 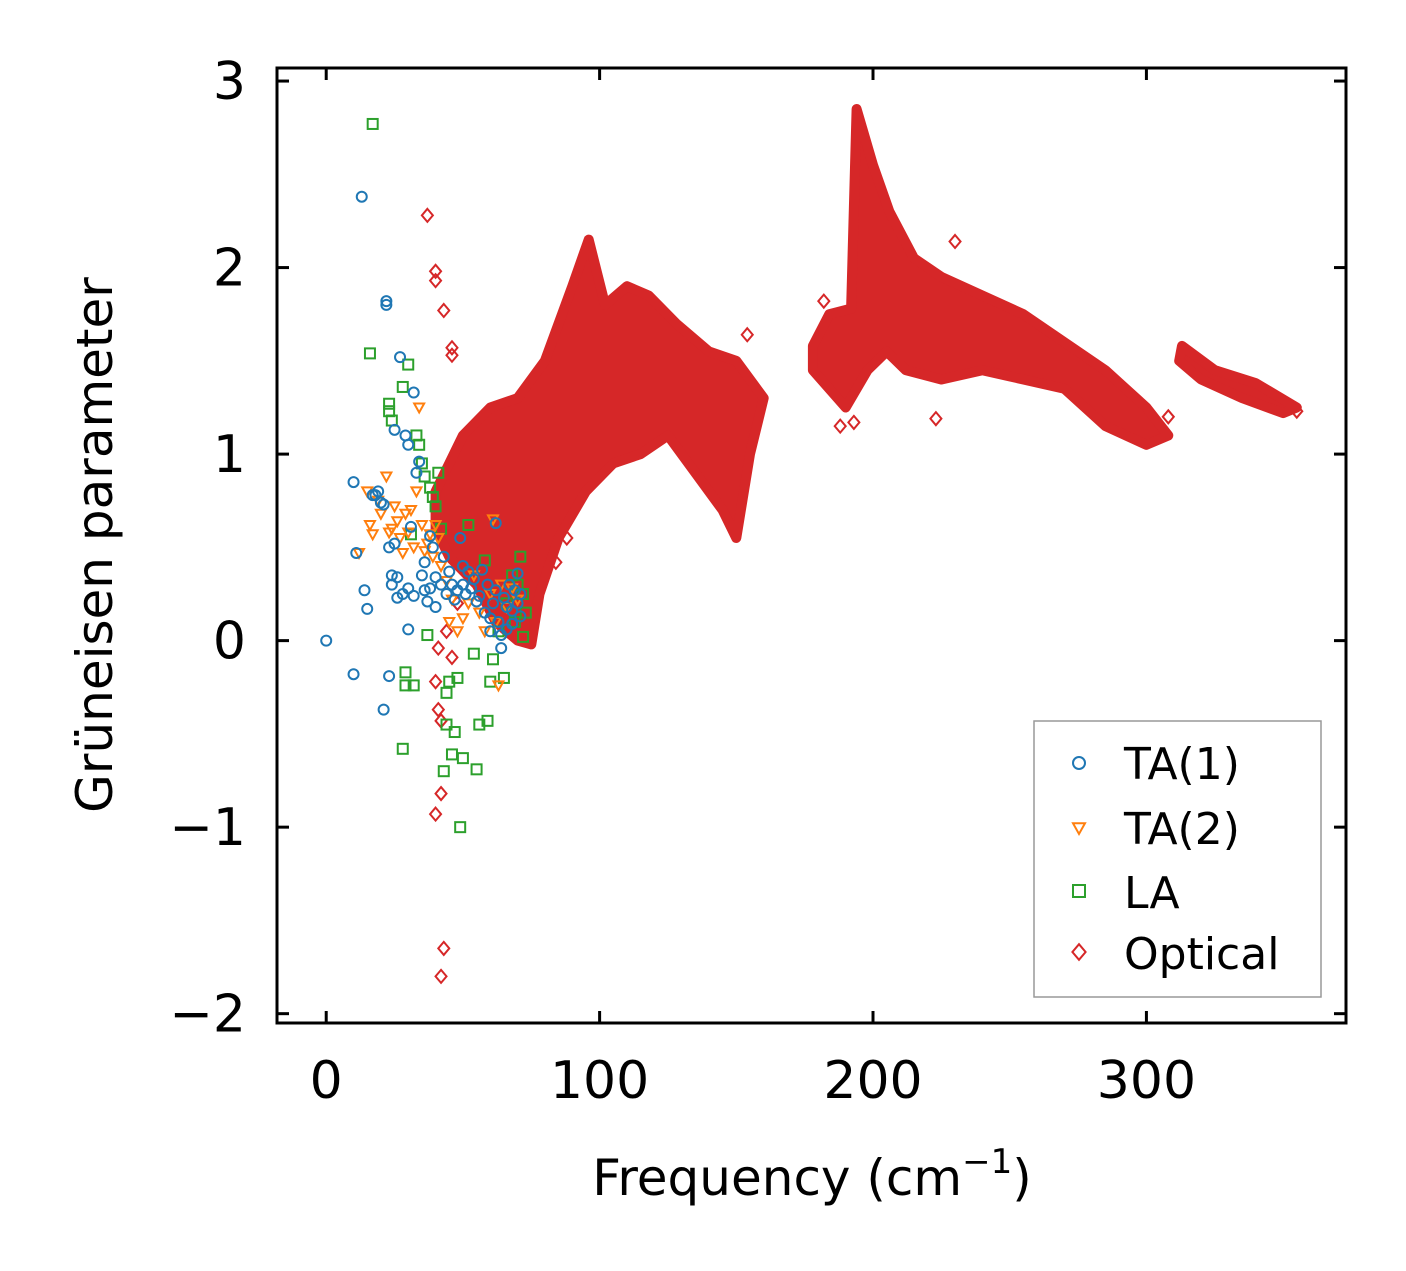 I want to click on y-tick-label: −2, so click(x=207, y=1015).